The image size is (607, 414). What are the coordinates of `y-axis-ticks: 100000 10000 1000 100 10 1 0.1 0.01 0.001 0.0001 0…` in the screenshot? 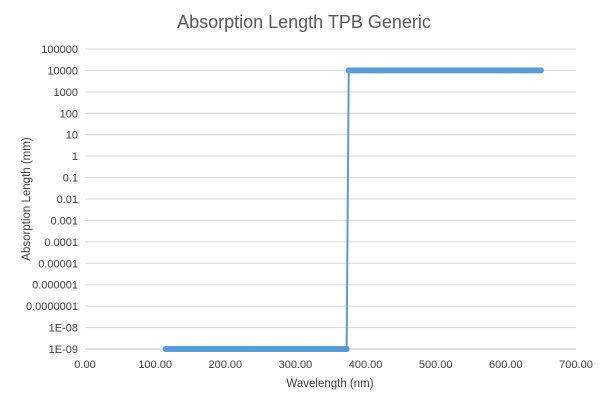 It's located at (52, 200).